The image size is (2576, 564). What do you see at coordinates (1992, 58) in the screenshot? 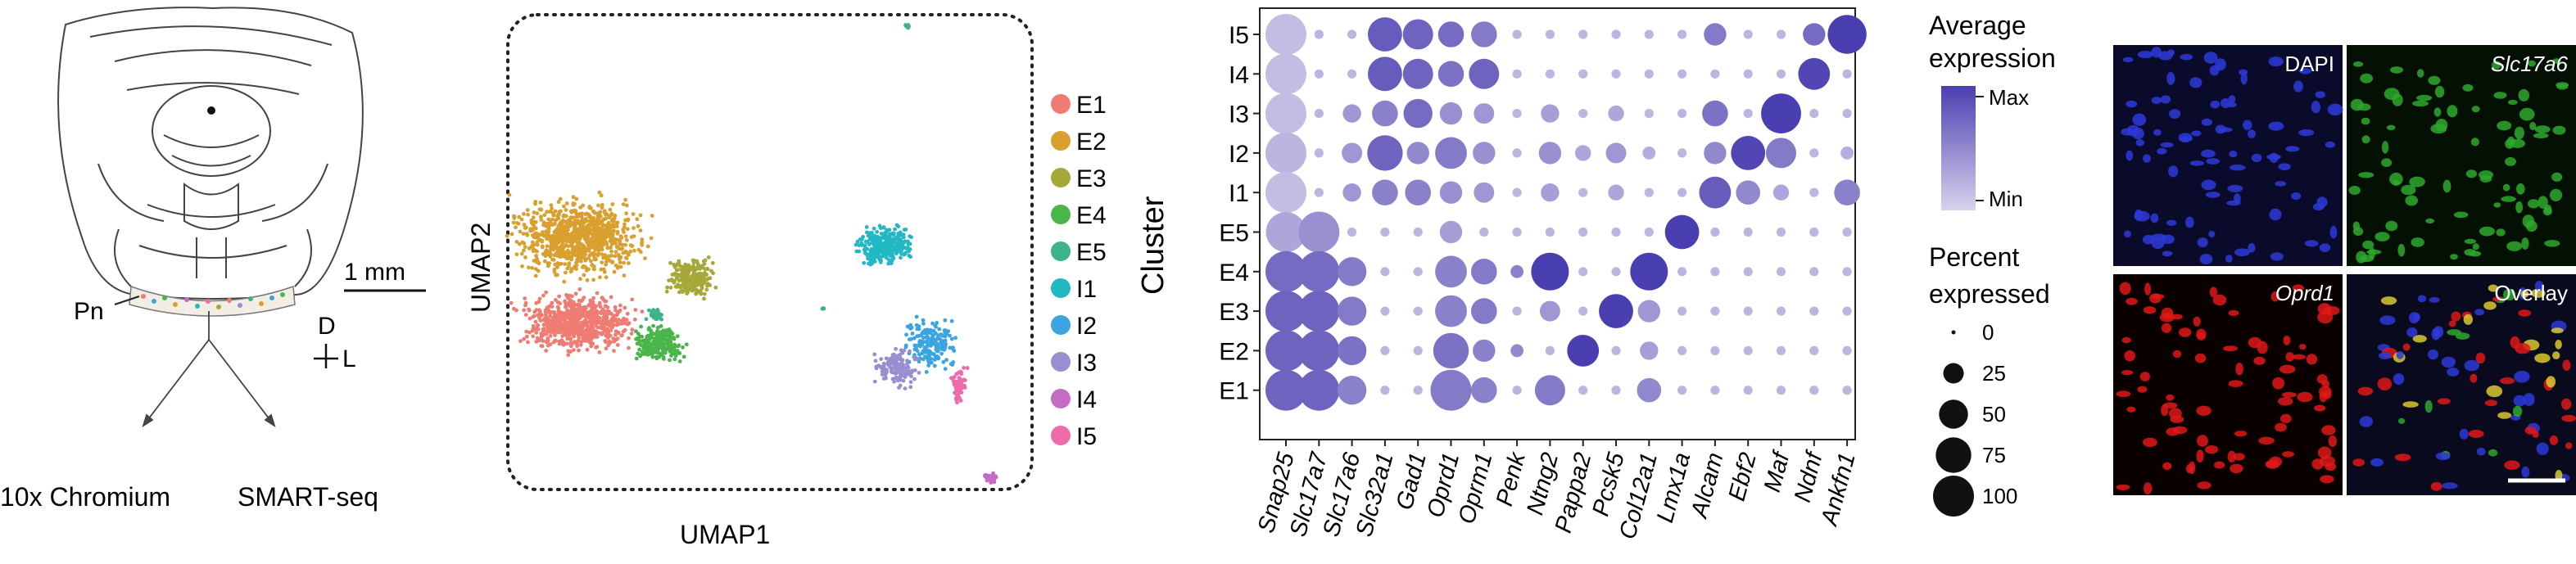
I see `color-legend-title-2: expression` at bounding box center [1992, 58].